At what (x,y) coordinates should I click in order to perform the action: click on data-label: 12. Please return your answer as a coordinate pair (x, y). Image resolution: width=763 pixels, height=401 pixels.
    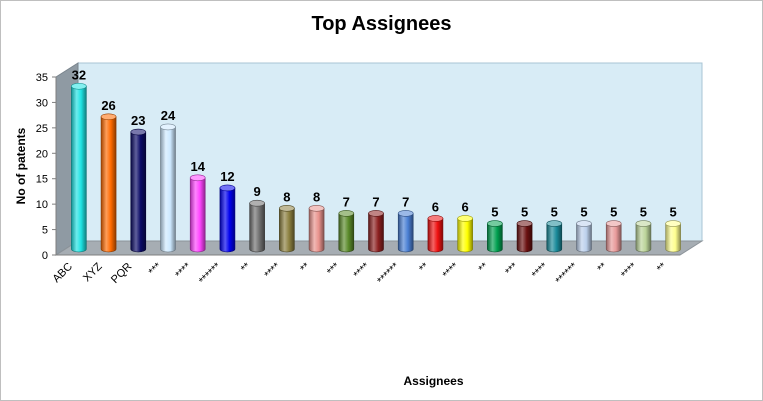
    Looking at the image, I should click on (227, 176).